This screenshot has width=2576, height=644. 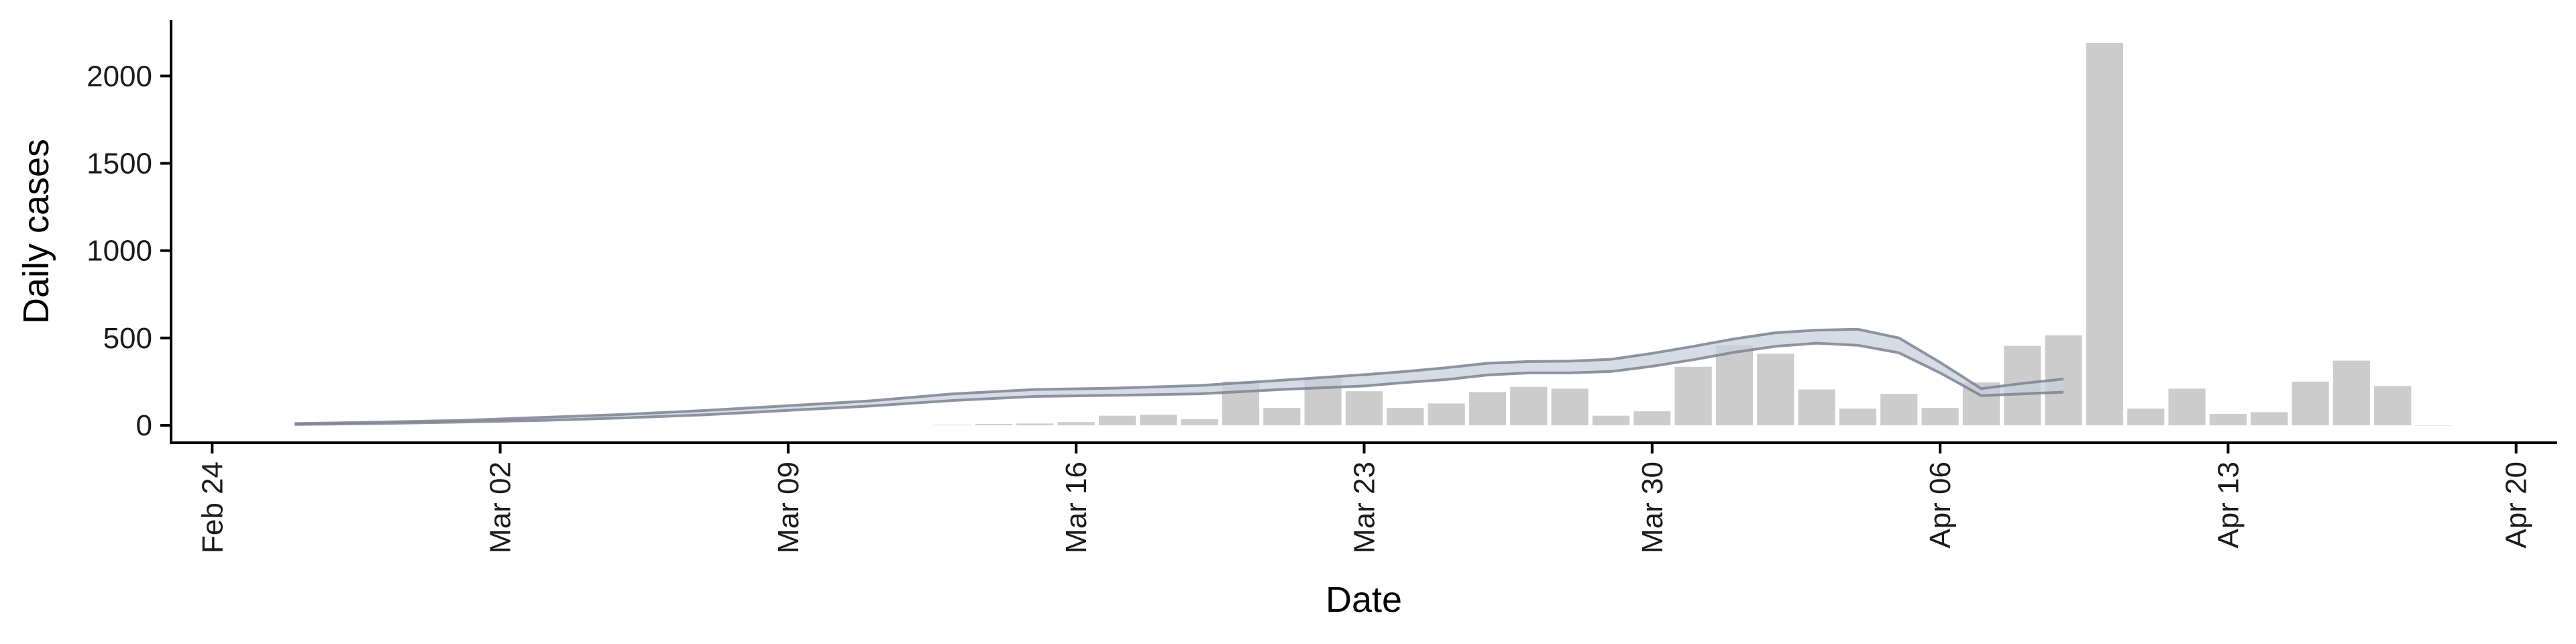 I want to click on x-tick-label: Feb 24, so click(x=212, y=507).